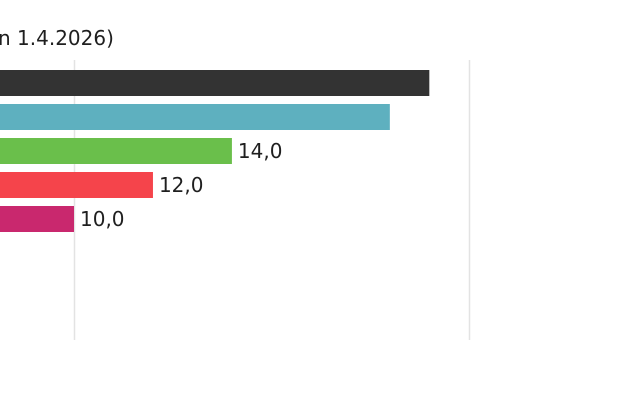 This screenshot has width=640, height=400. Describe the element at coordinates (102, 219) in the screenshot. I see `bar-value-label-4: 10,0` at that location.